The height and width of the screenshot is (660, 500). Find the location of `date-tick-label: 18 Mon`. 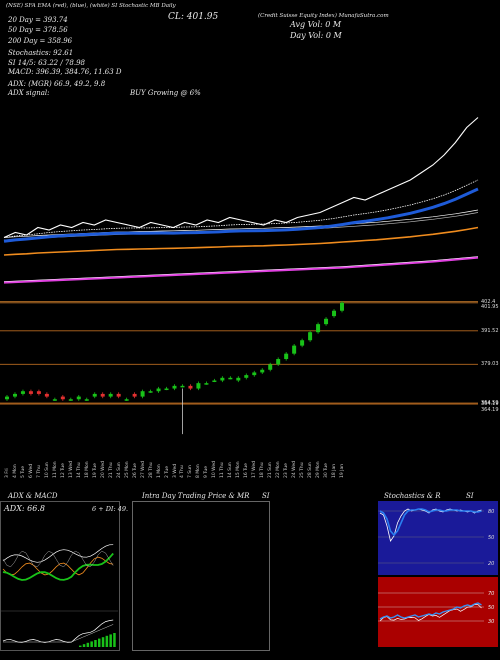

date-tick-label: 18 Mon is located at coordinates (87, 469).